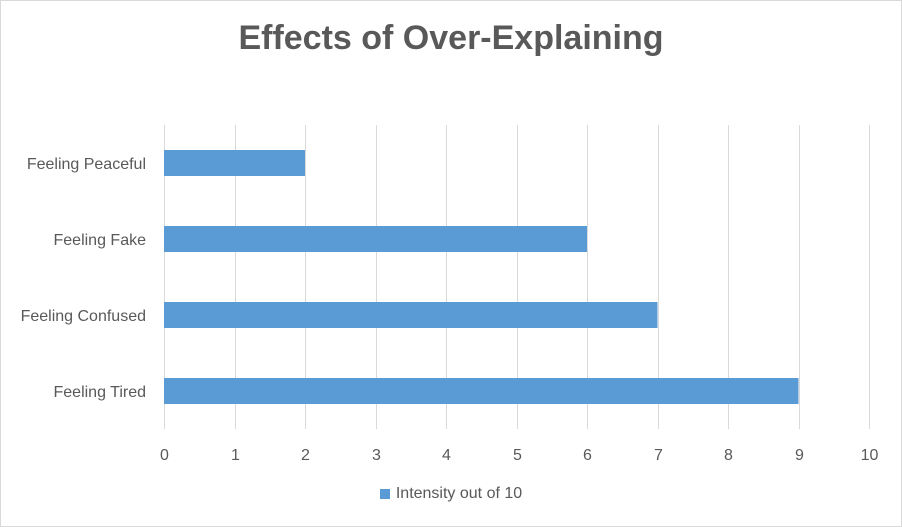 This screenshot has height=527, width=902. Describe the element at coordinates (376, 455) in the screenshot. I see `x-tick-label: 3` at that location.